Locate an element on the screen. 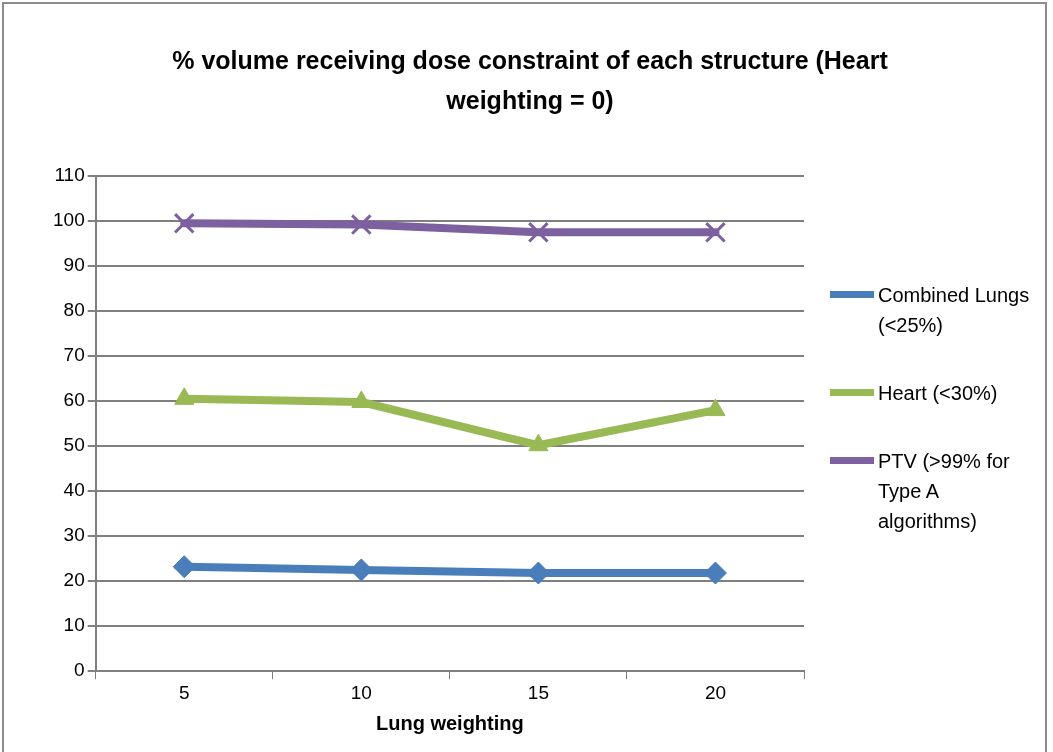 The width and height of the screenshot is (1053, 752). y-tick-label: 20 is located at coordinates (74, 580).